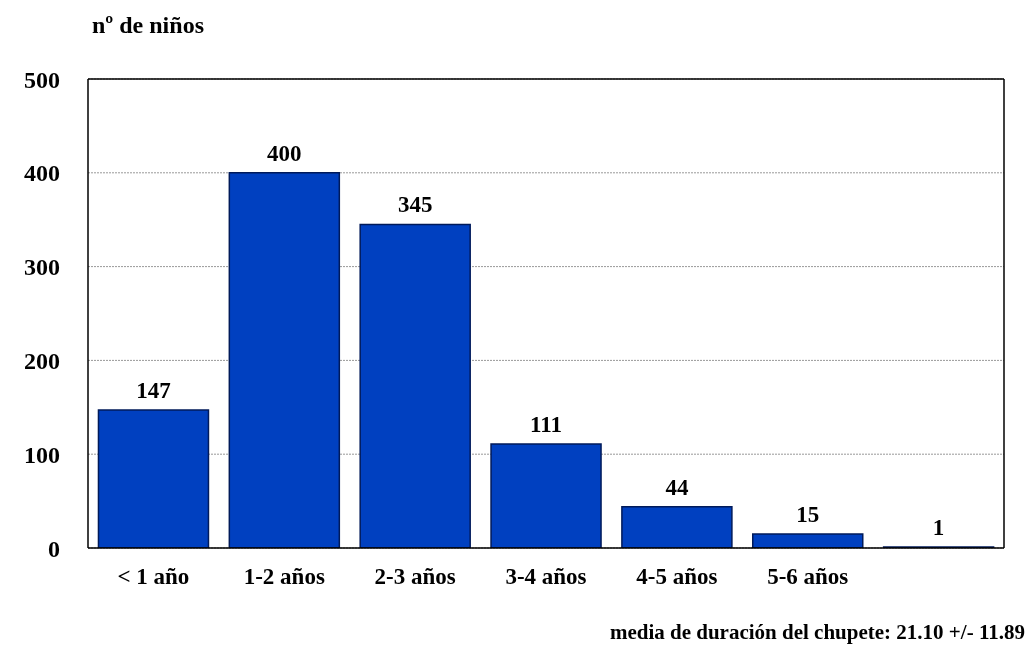 The image size is (1033, 659). I want to click on x-tick-label: 2-3 años, so click(415, 577).